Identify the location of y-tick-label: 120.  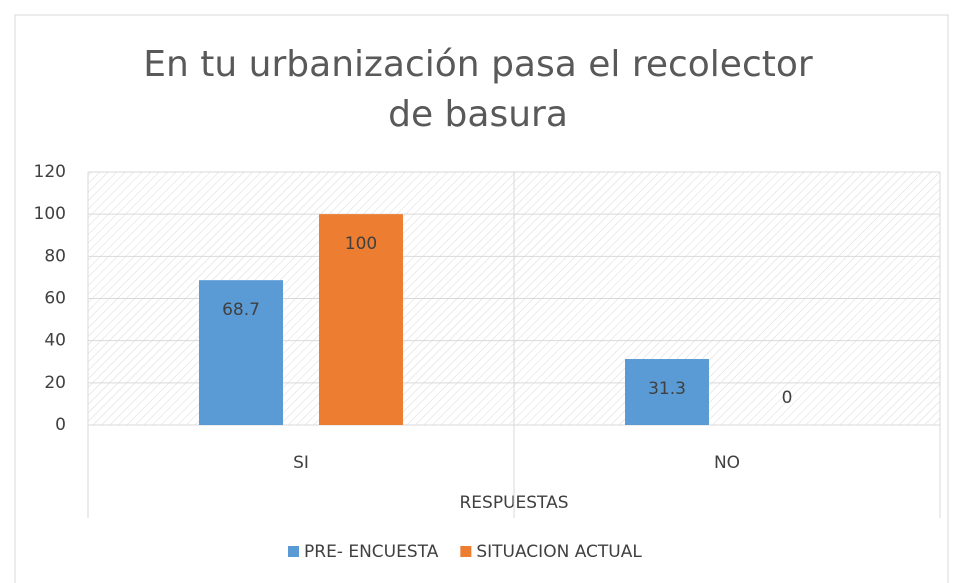
(50, 172).